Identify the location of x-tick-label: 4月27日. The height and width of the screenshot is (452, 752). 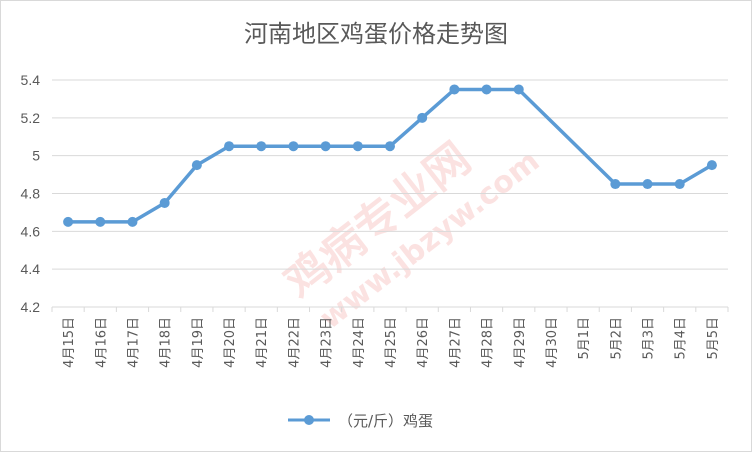
(455, 342).